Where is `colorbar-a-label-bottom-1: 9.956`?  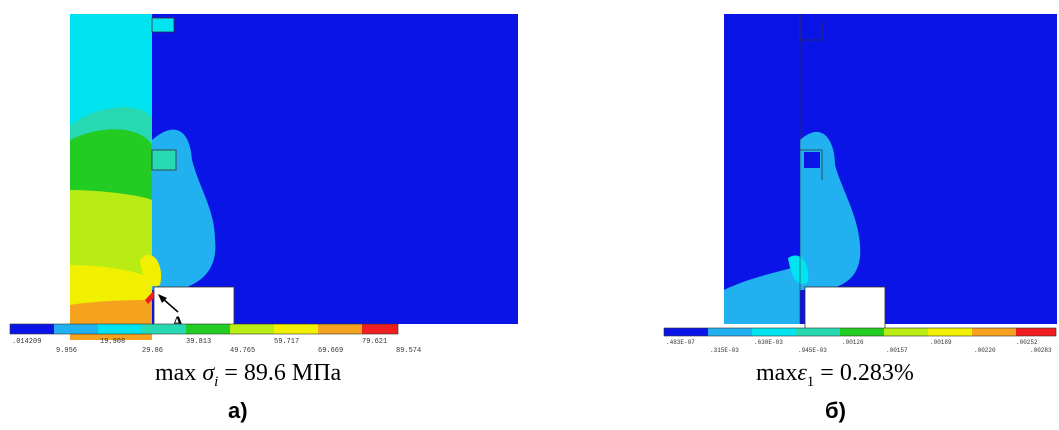
colorbar-a-label-bottom-1: 9.956 is located at coordinates (66, 351).